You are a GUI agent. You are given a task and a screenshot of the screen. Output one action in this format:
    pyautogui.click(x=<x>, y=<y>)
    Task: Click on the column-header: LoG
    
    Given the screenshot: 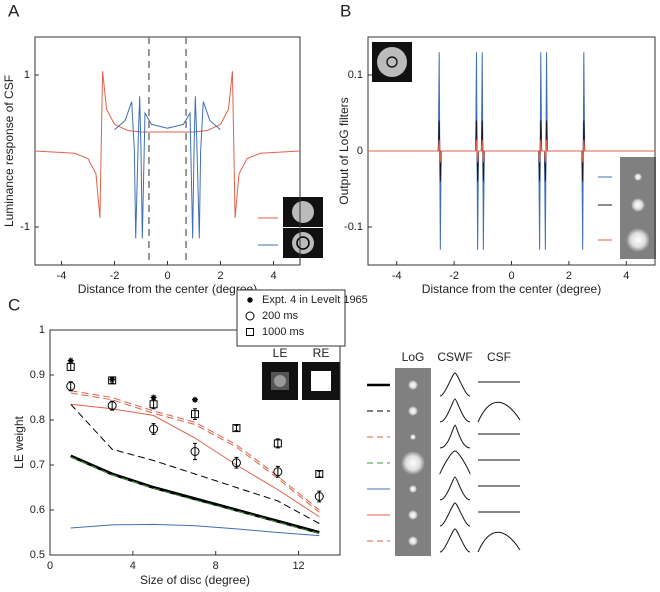 What is the action you would take?
    pyautogui.click(x=413, y=357)
    